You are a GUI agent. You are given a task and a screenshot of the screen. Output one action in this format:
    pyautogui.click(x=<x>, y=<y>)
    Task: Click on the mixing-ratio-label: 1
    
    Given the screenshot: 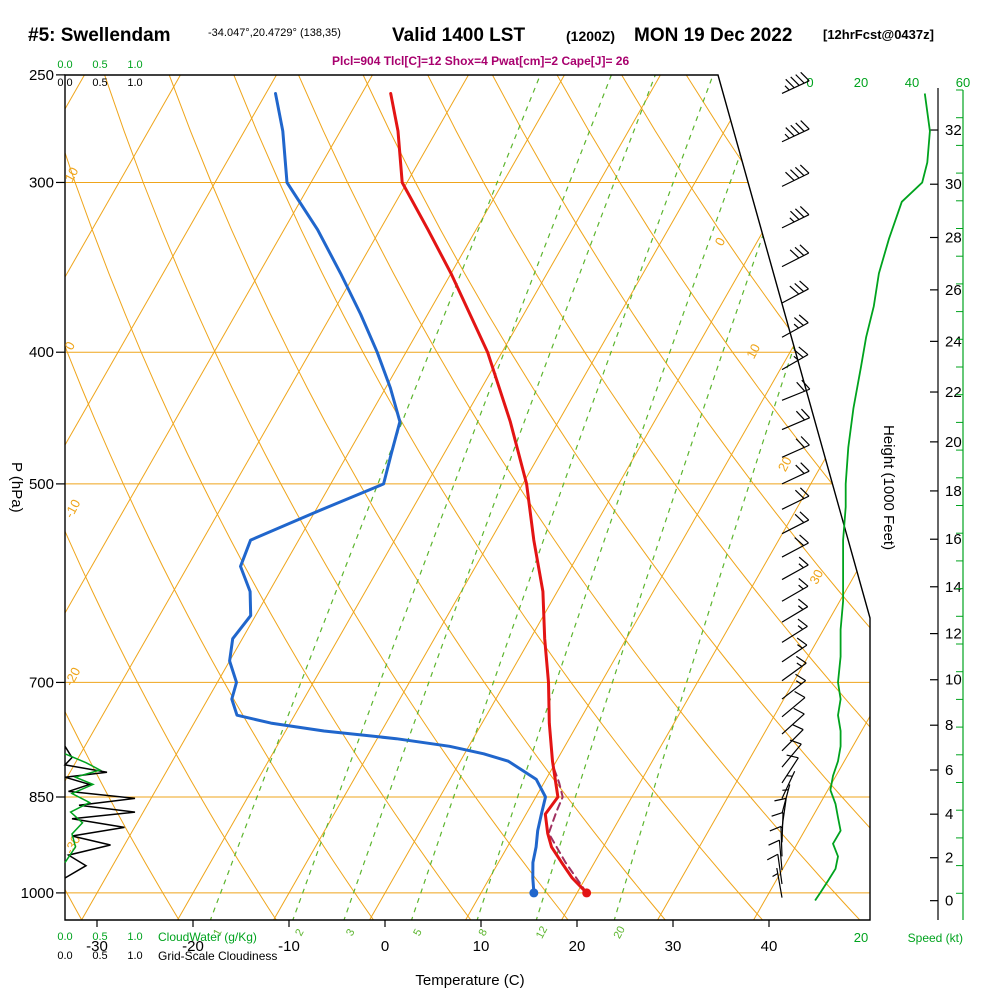 What is the action you would take?
    pyautogui.click(x=217, y=932)
    